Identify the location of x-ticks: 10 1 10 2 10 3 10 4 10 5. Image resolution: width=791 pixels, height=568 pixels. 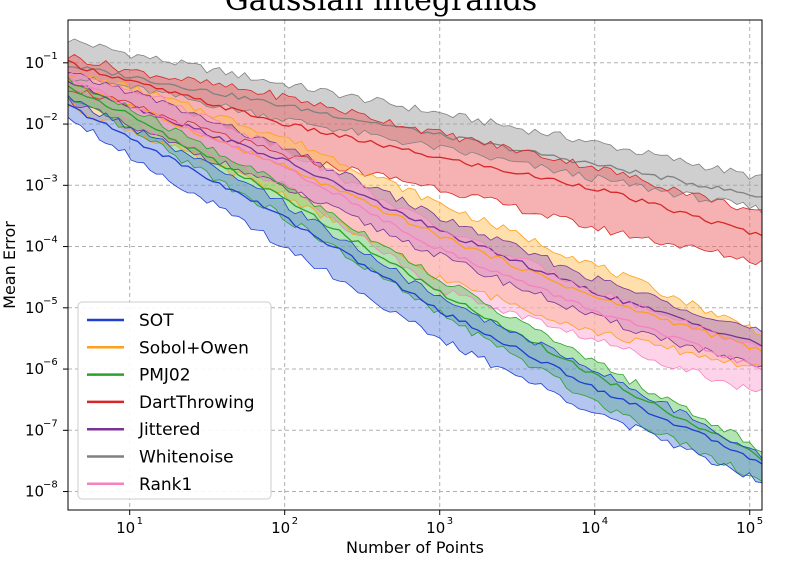
(439, 523).